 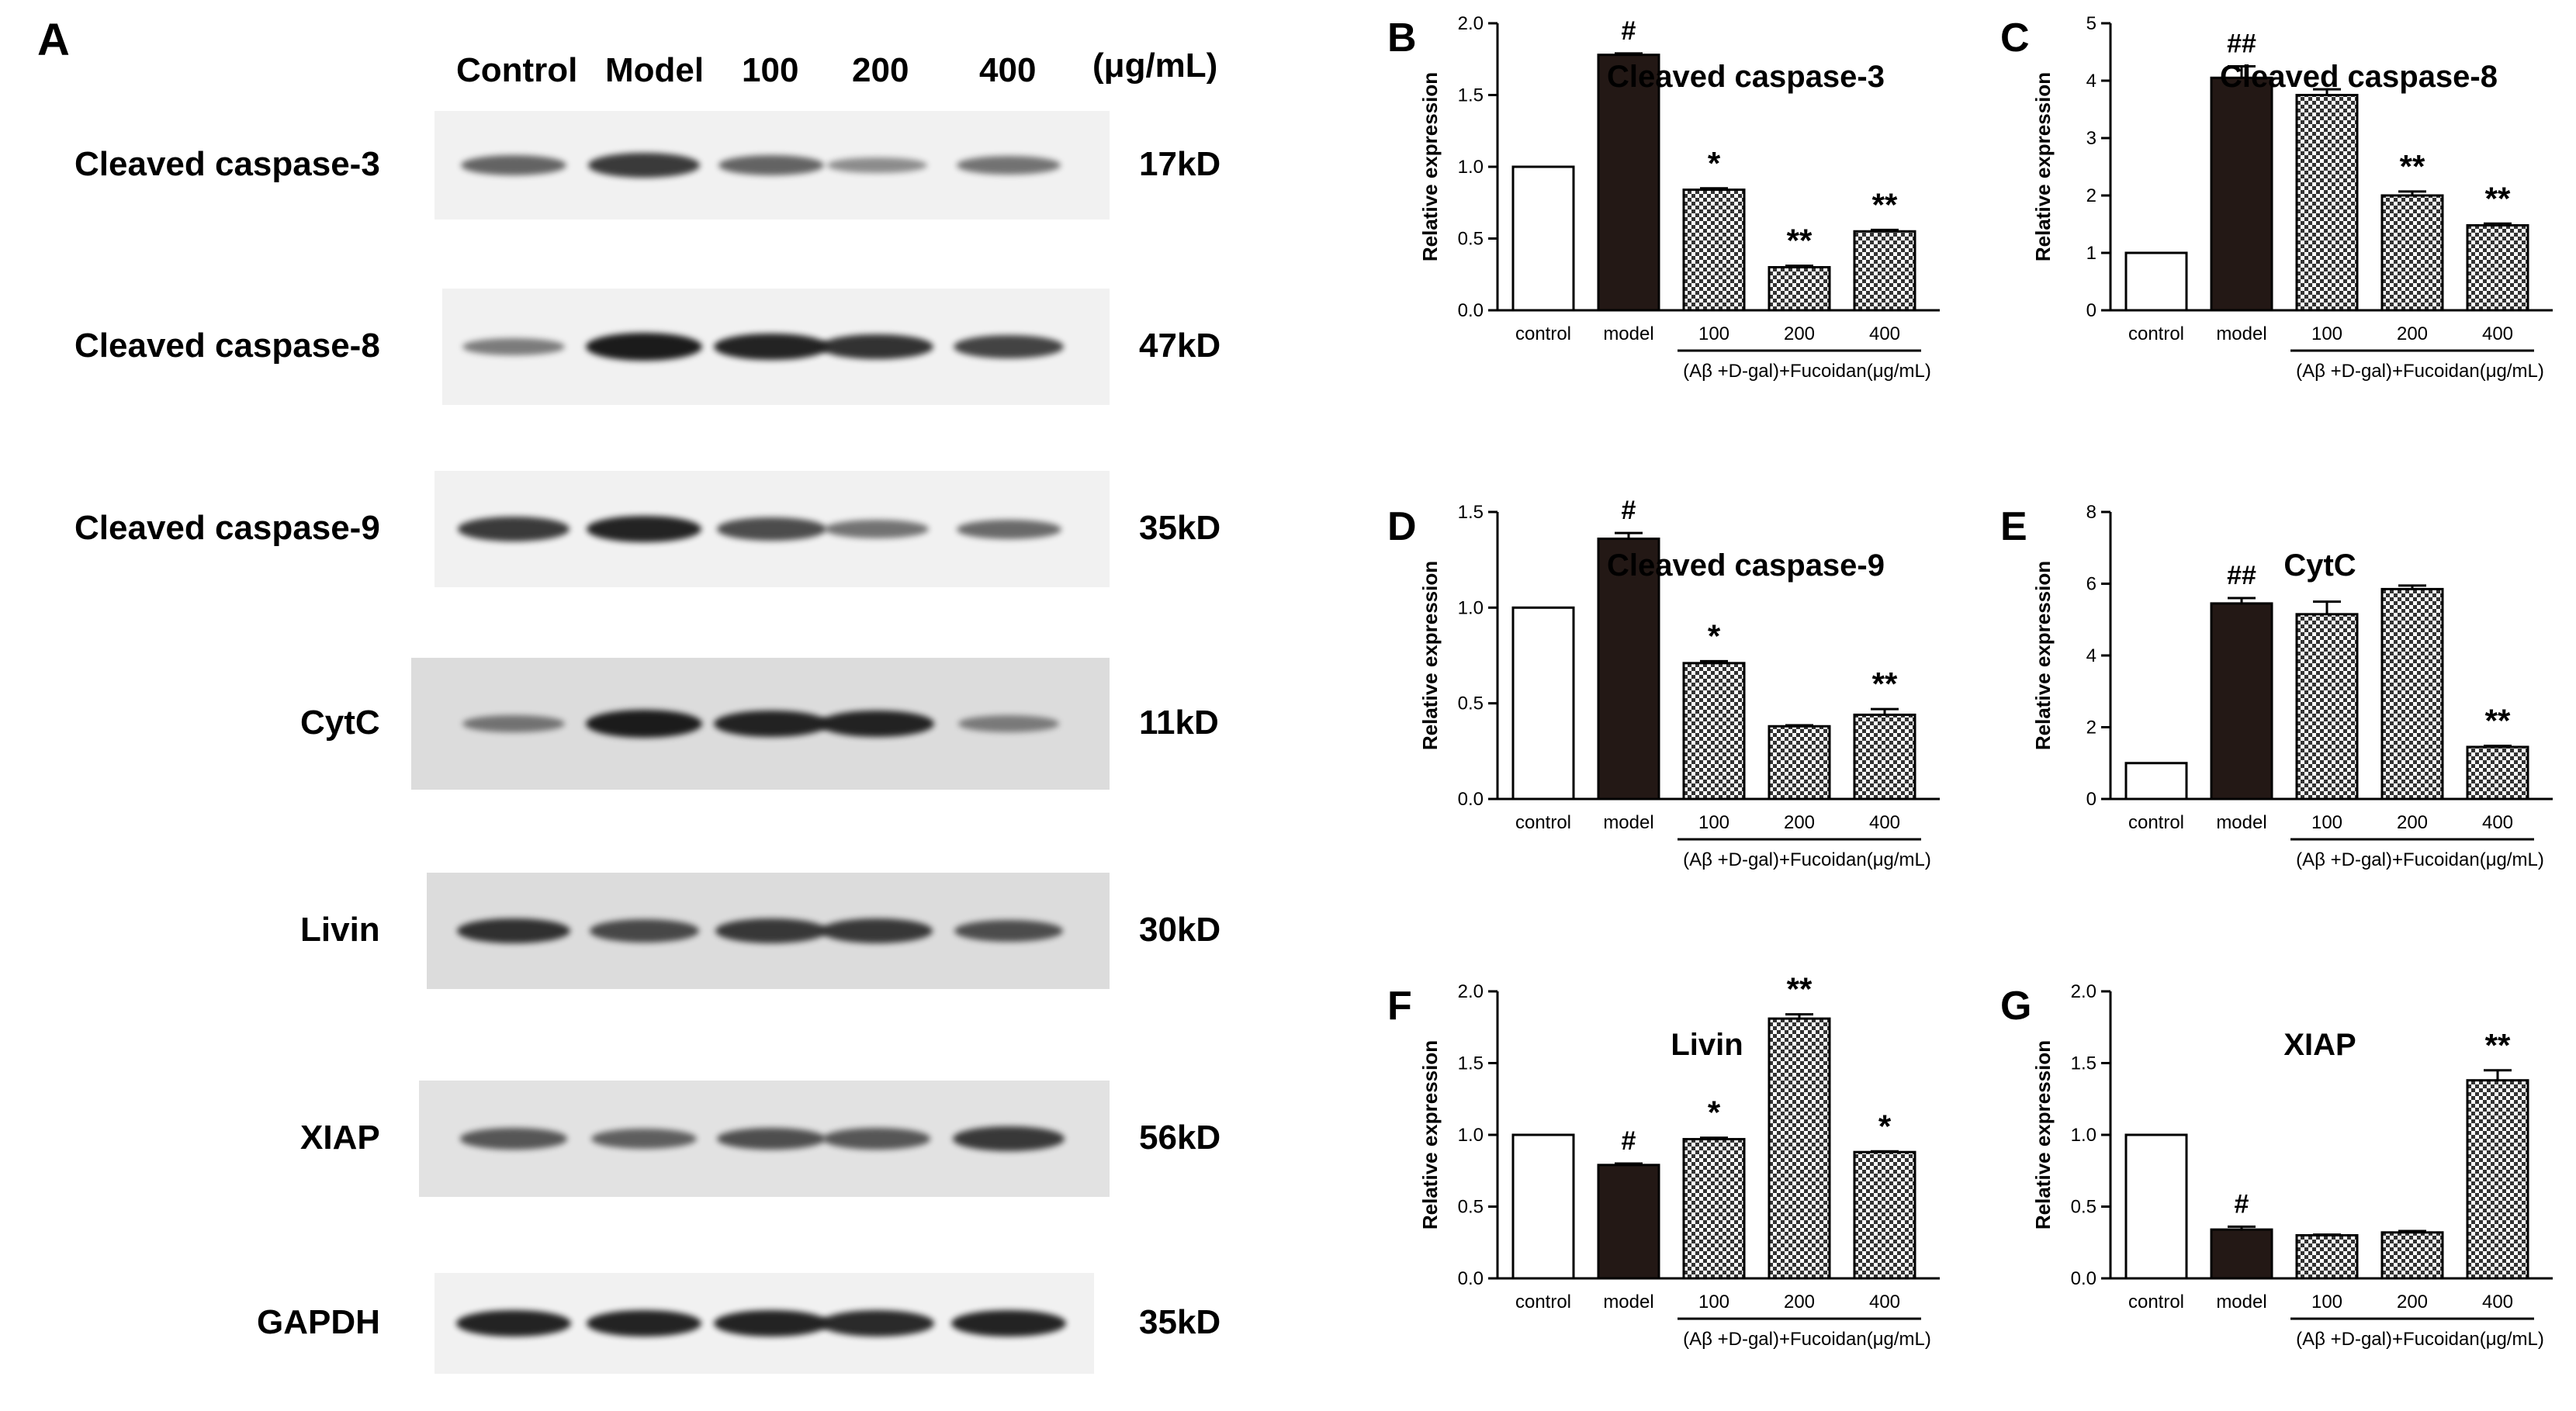 What do you see at coordinates (1746, 77) in the screenshot?
I see `chart-title: Cleaved caspase-3` at bounding box center [1746, 77].